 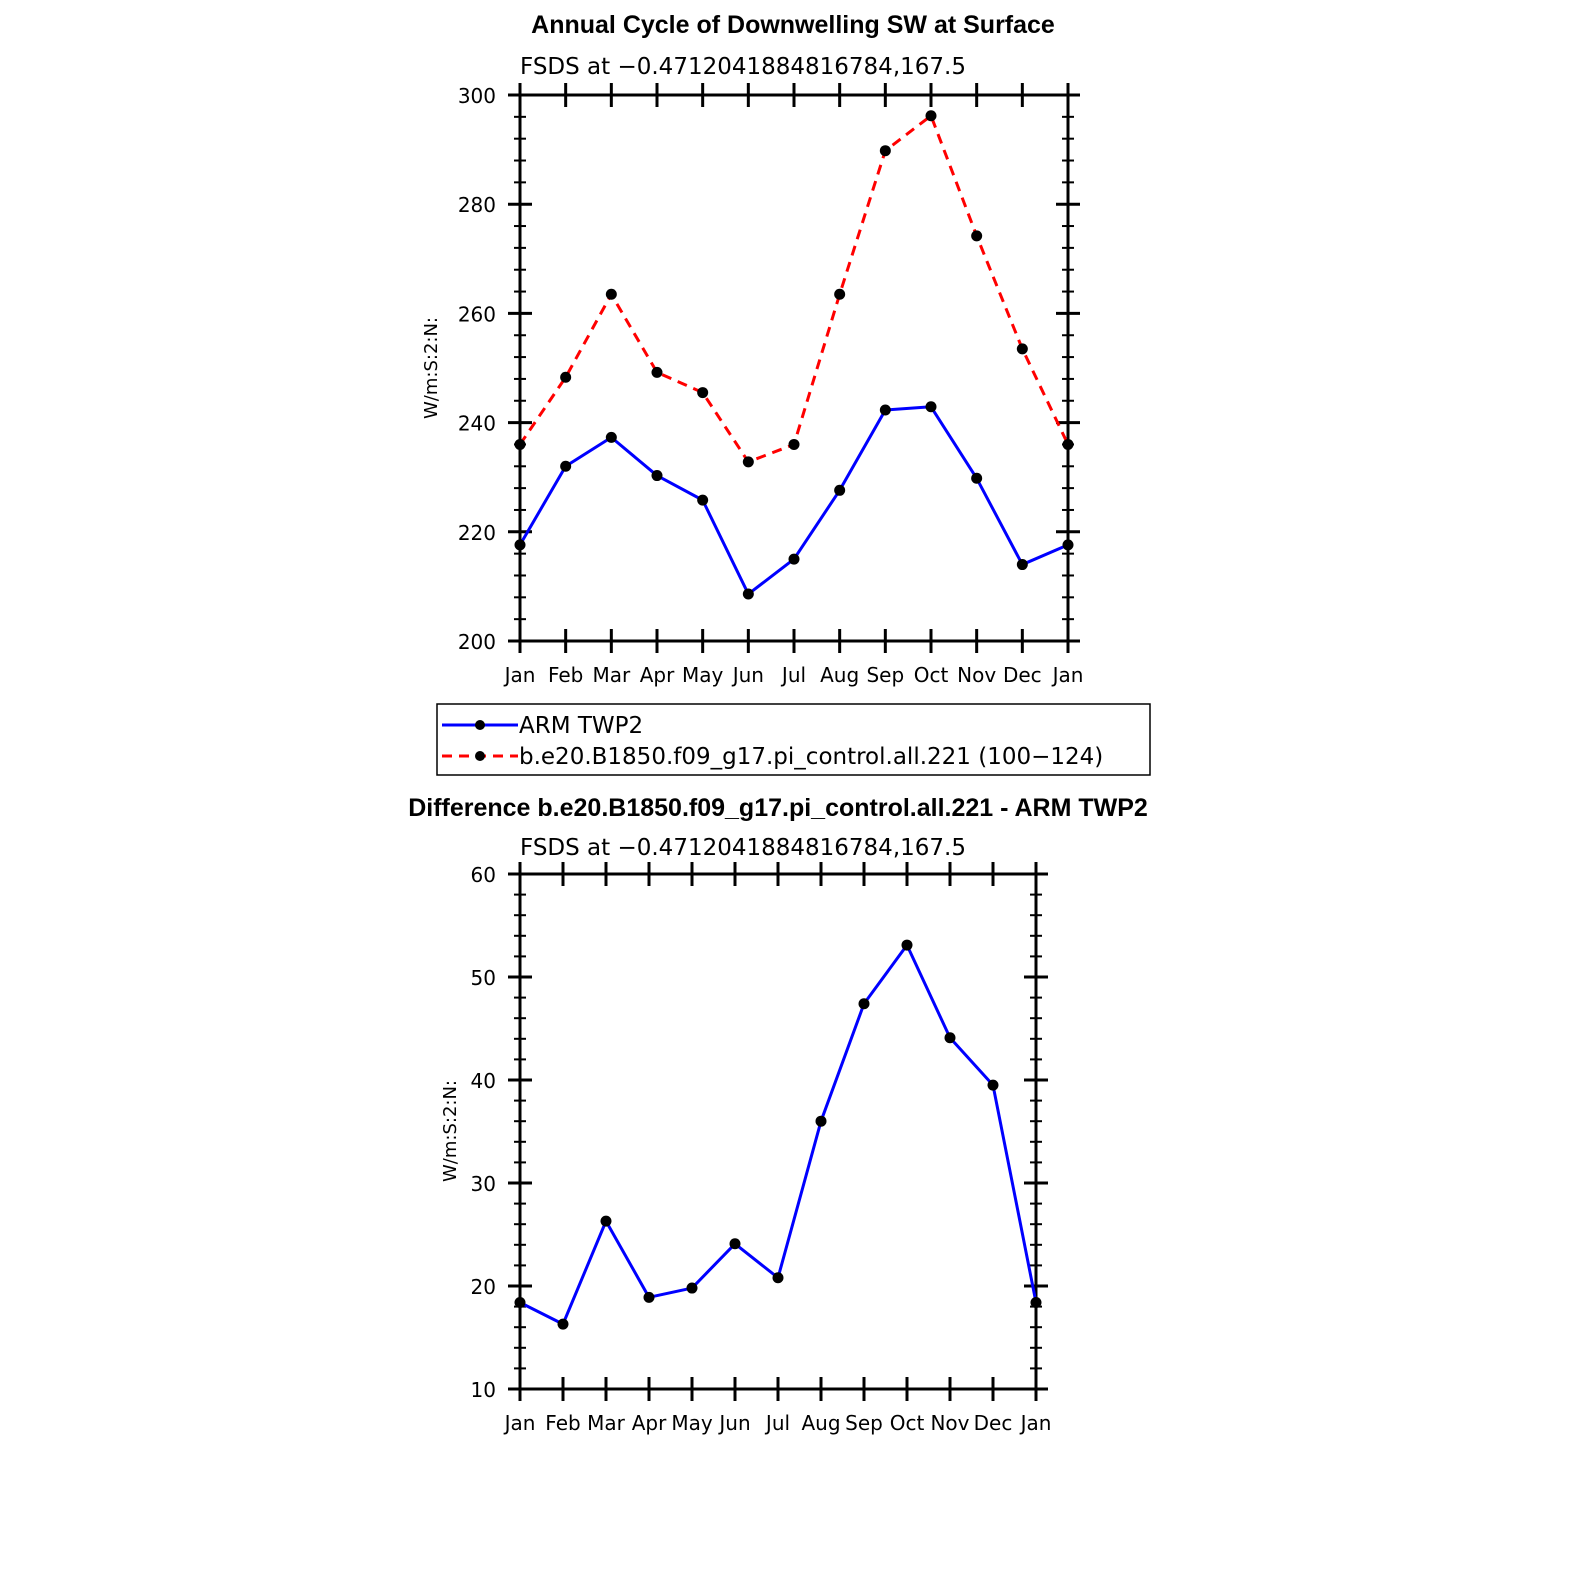 What do you see at coordinates (477, 642) in the screenshot?
I see `y-tick-label: 200` at bounding box center [477, 642].